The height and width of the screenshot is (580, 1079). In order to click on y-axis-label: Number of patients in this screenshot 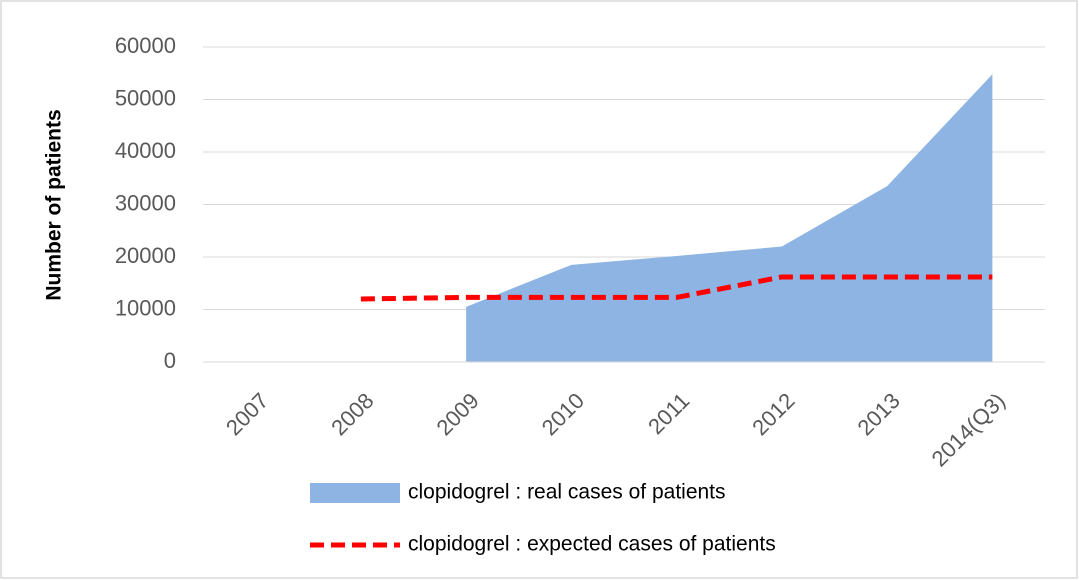, I will do `click(54, 204)`.